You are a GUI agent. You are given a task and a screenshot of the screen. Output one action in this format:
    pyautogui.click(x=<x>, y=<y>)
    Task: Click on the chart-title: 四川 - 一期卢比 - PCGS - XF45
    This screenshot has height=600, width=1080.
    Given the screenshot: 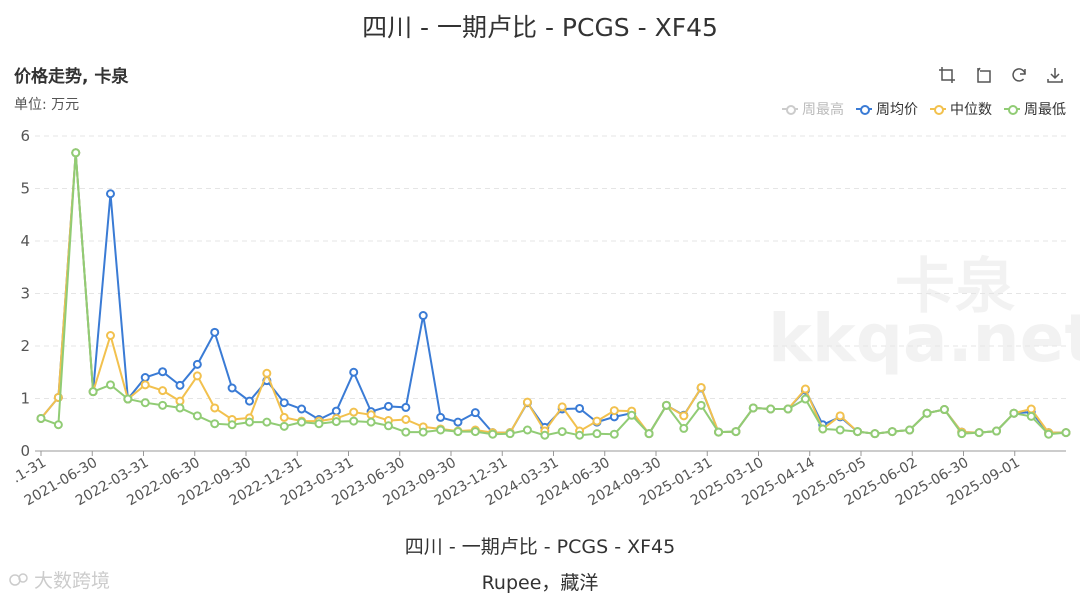 What is the action you would take?
    pyautogui.click(x=540, y=27)
    